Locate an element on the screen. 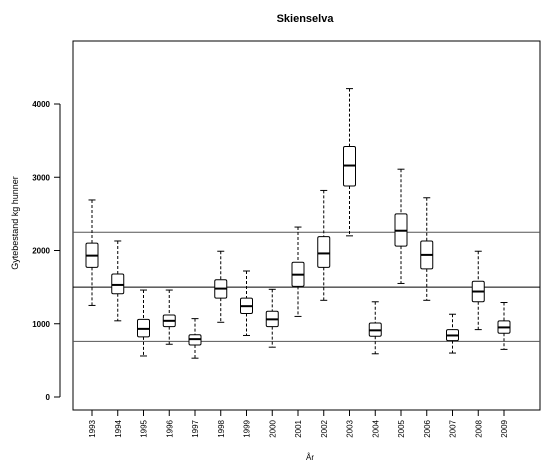  chart-title: Skienselva is located at coordinates (306, 19).